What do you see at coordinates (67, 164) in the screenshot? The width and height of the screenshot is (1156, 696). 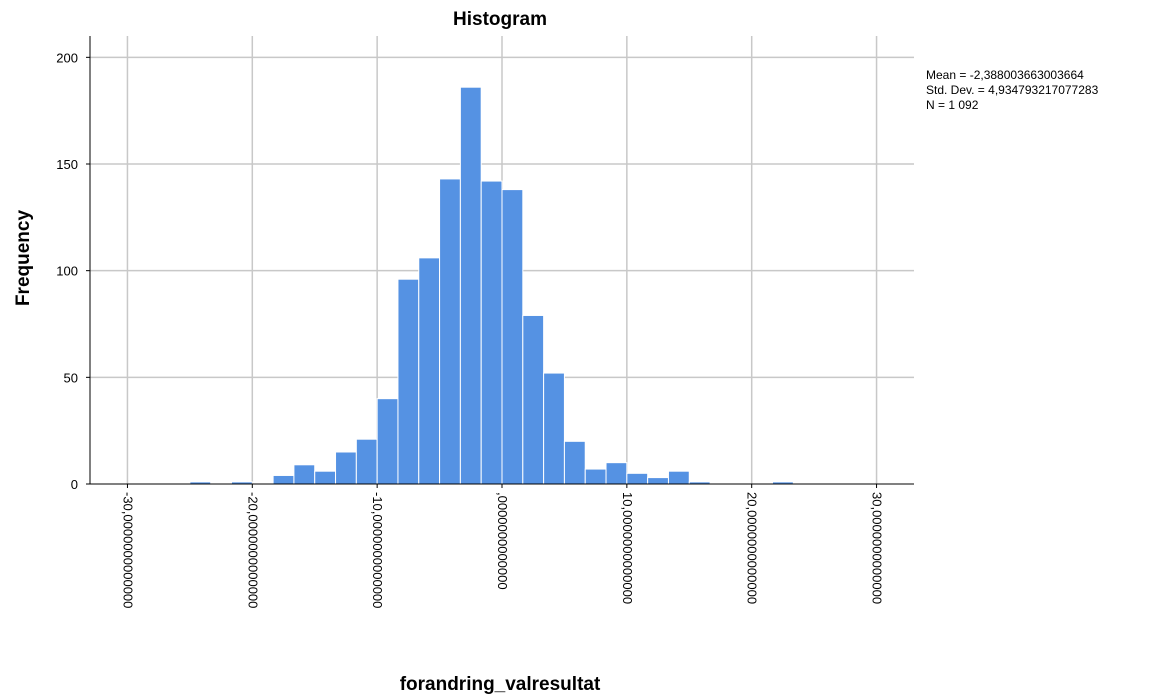 I see `y-tick-label-3: 150` at bounding box center [67, 164].